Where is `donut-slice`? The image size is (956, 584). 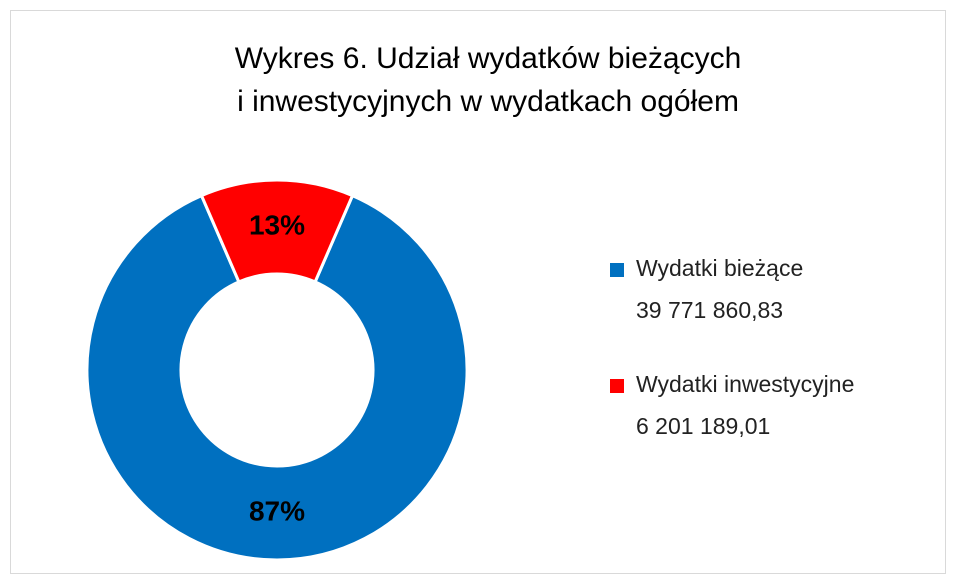 donut-slice is located at coordinates (277, 231).